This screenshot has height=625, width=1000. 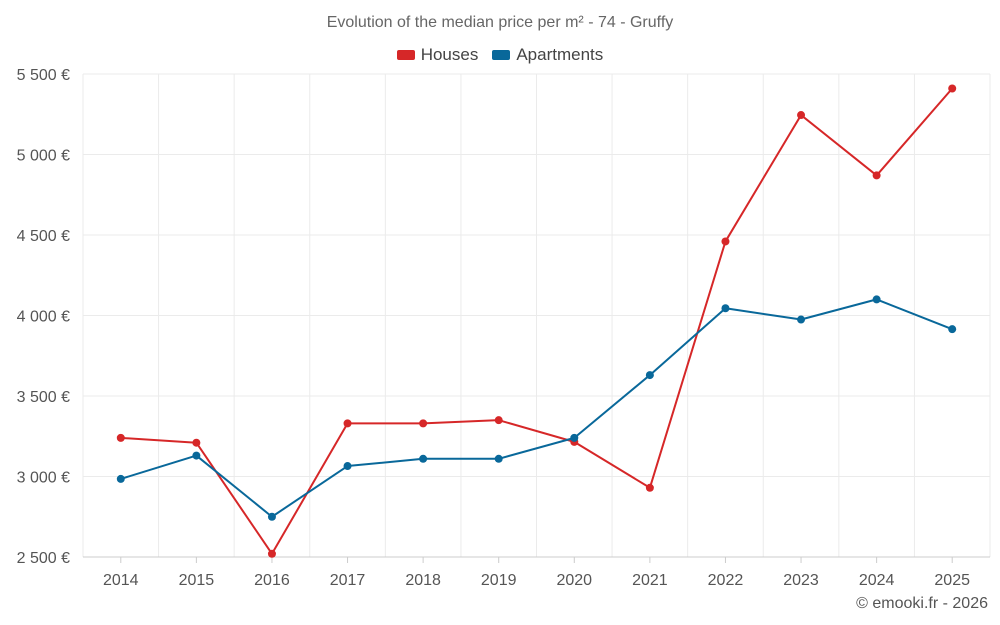 I want to click on y-tick-label: 3 000 €, so click(x=43, y=478).